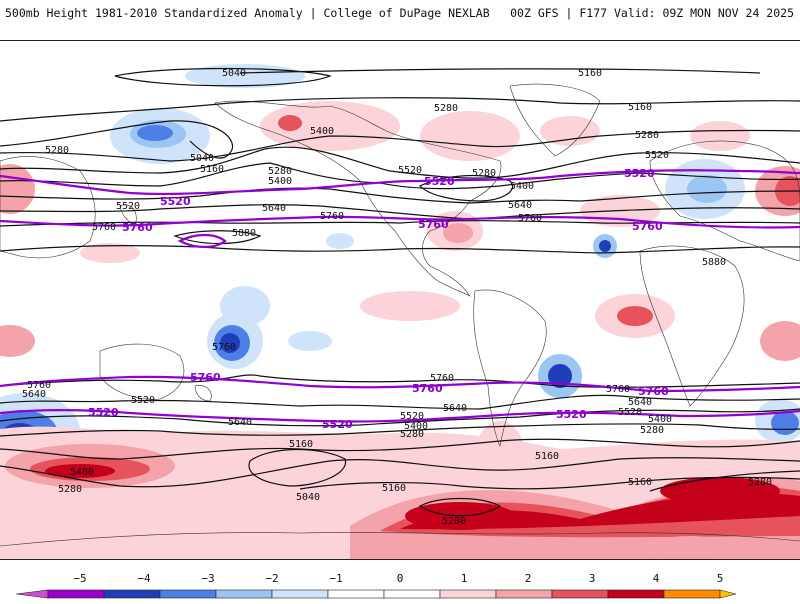  I want to click on legend-colorbar, so click(376, 594).